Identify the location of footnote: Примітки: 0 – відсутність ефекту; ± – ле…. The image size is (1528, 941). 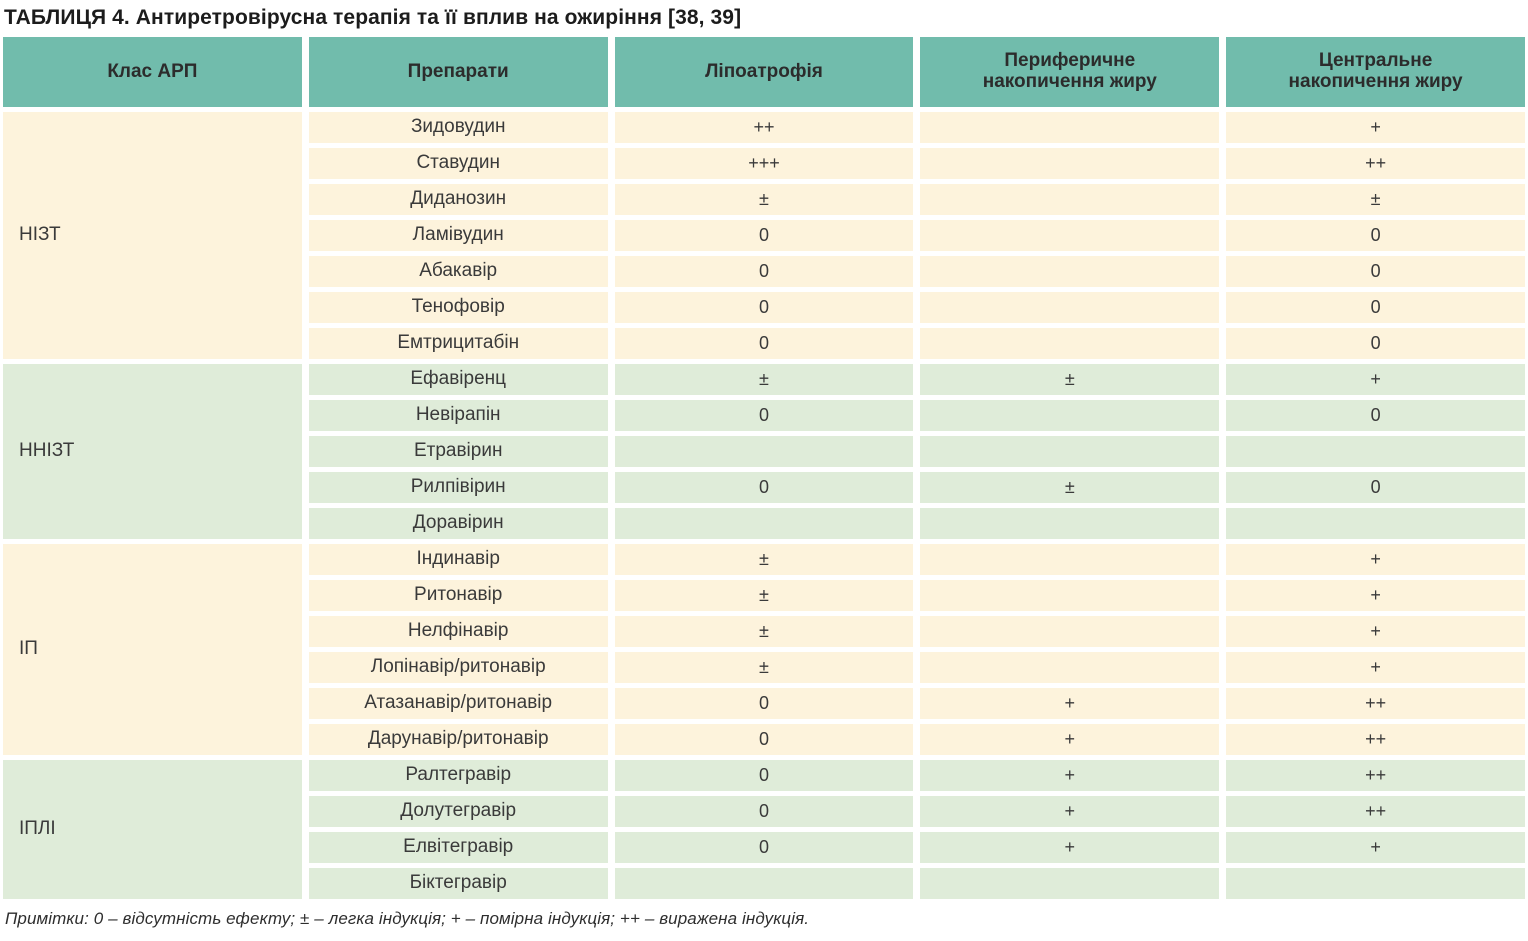
(407, 918).